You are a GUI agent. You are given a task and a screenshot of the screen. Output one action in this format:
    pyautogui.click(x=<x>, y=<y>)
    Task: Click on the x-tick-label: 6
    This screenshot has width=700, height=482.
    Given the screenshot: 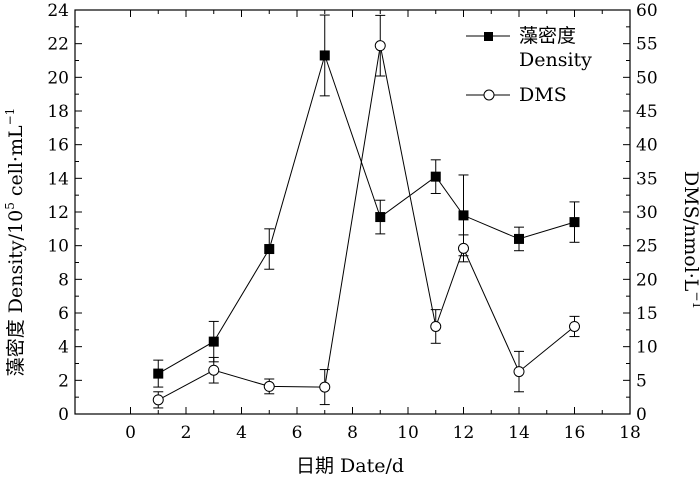 What is the action you would take?
    pyautogui.click(x=297, y=433)
    